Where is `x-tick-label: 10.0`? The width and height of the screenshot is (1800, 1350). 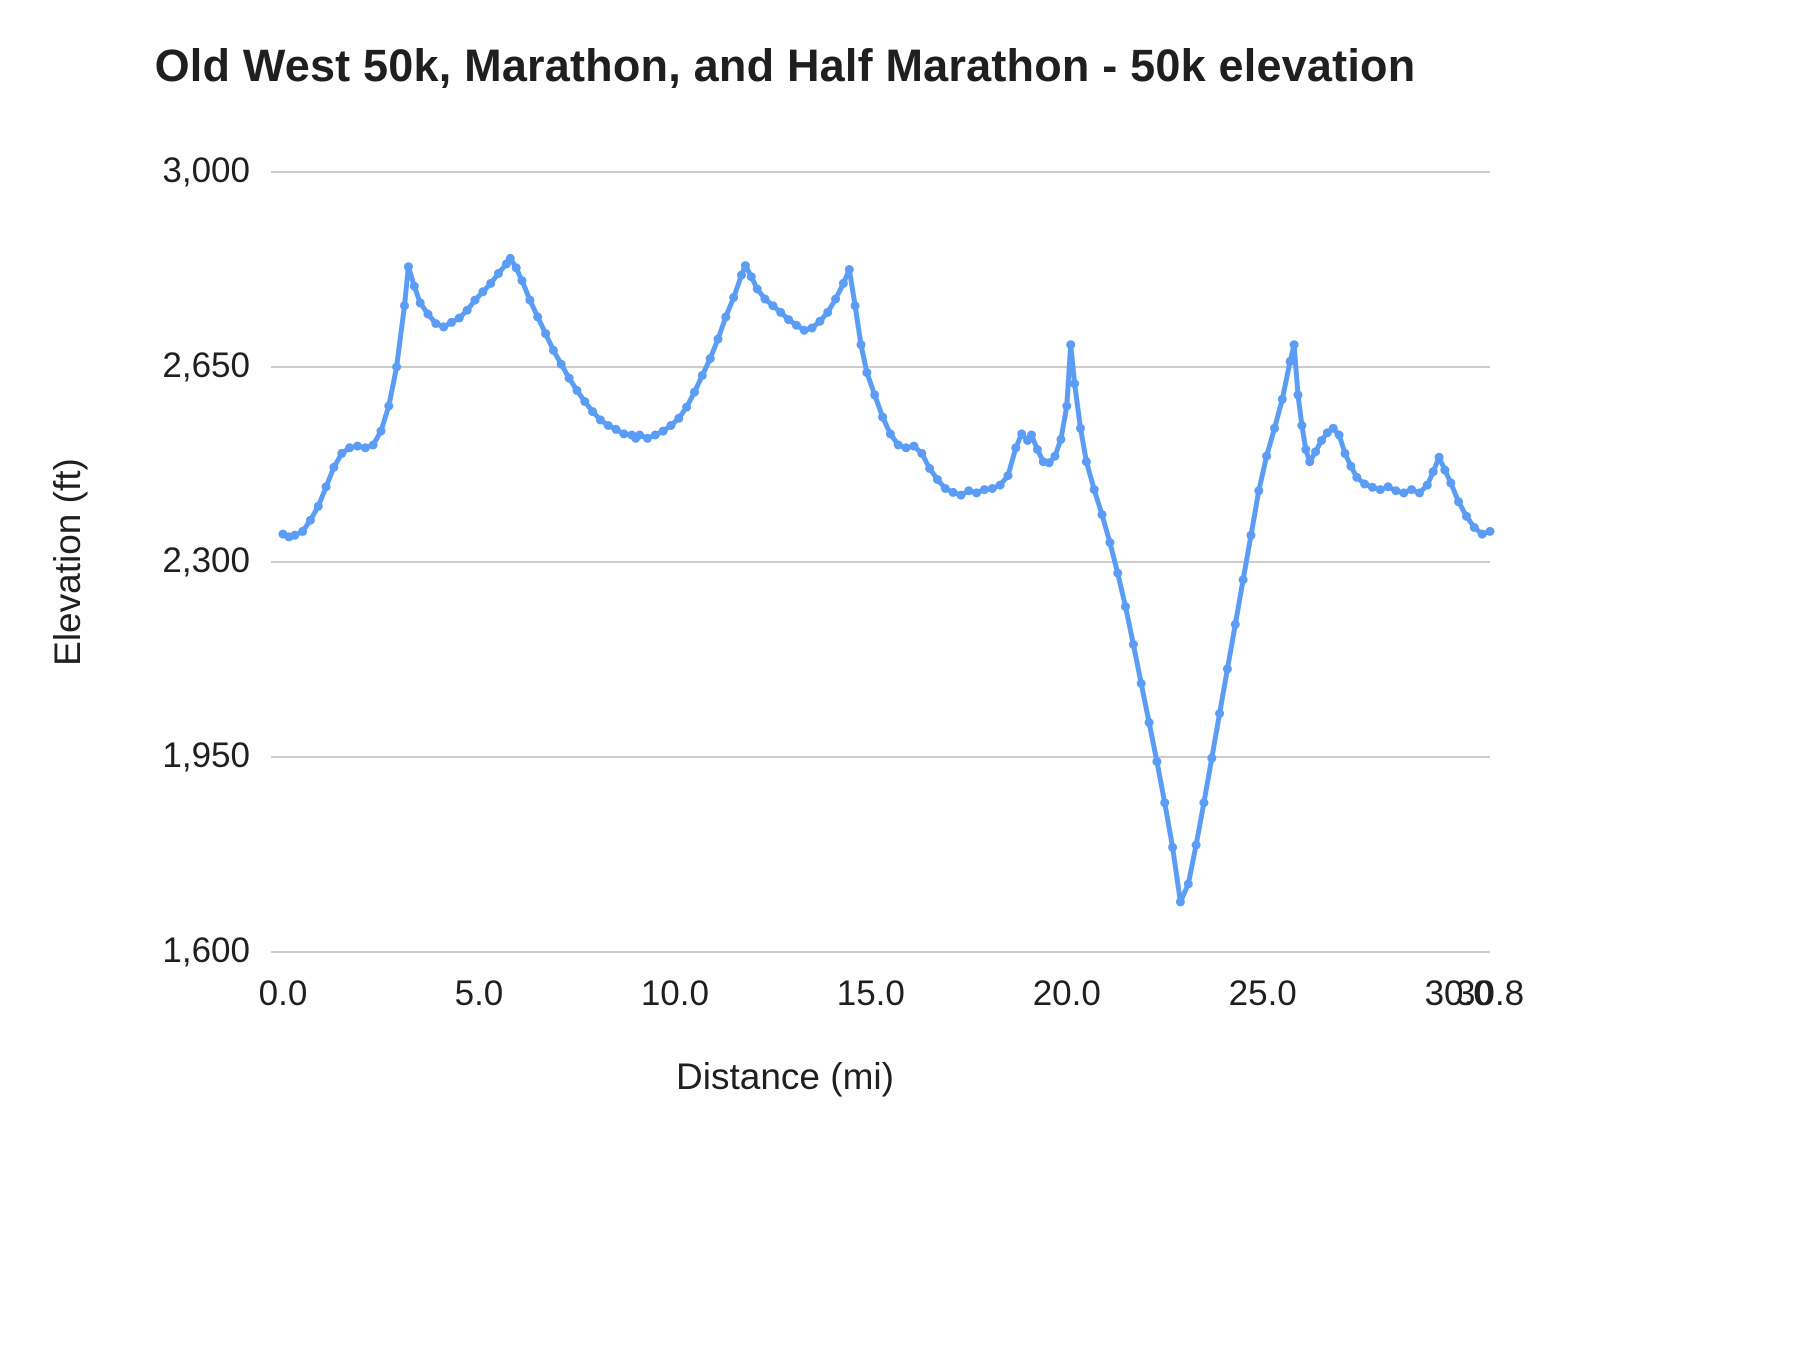 x-tick-label: 10.0 is located at coordinates (674, 993).